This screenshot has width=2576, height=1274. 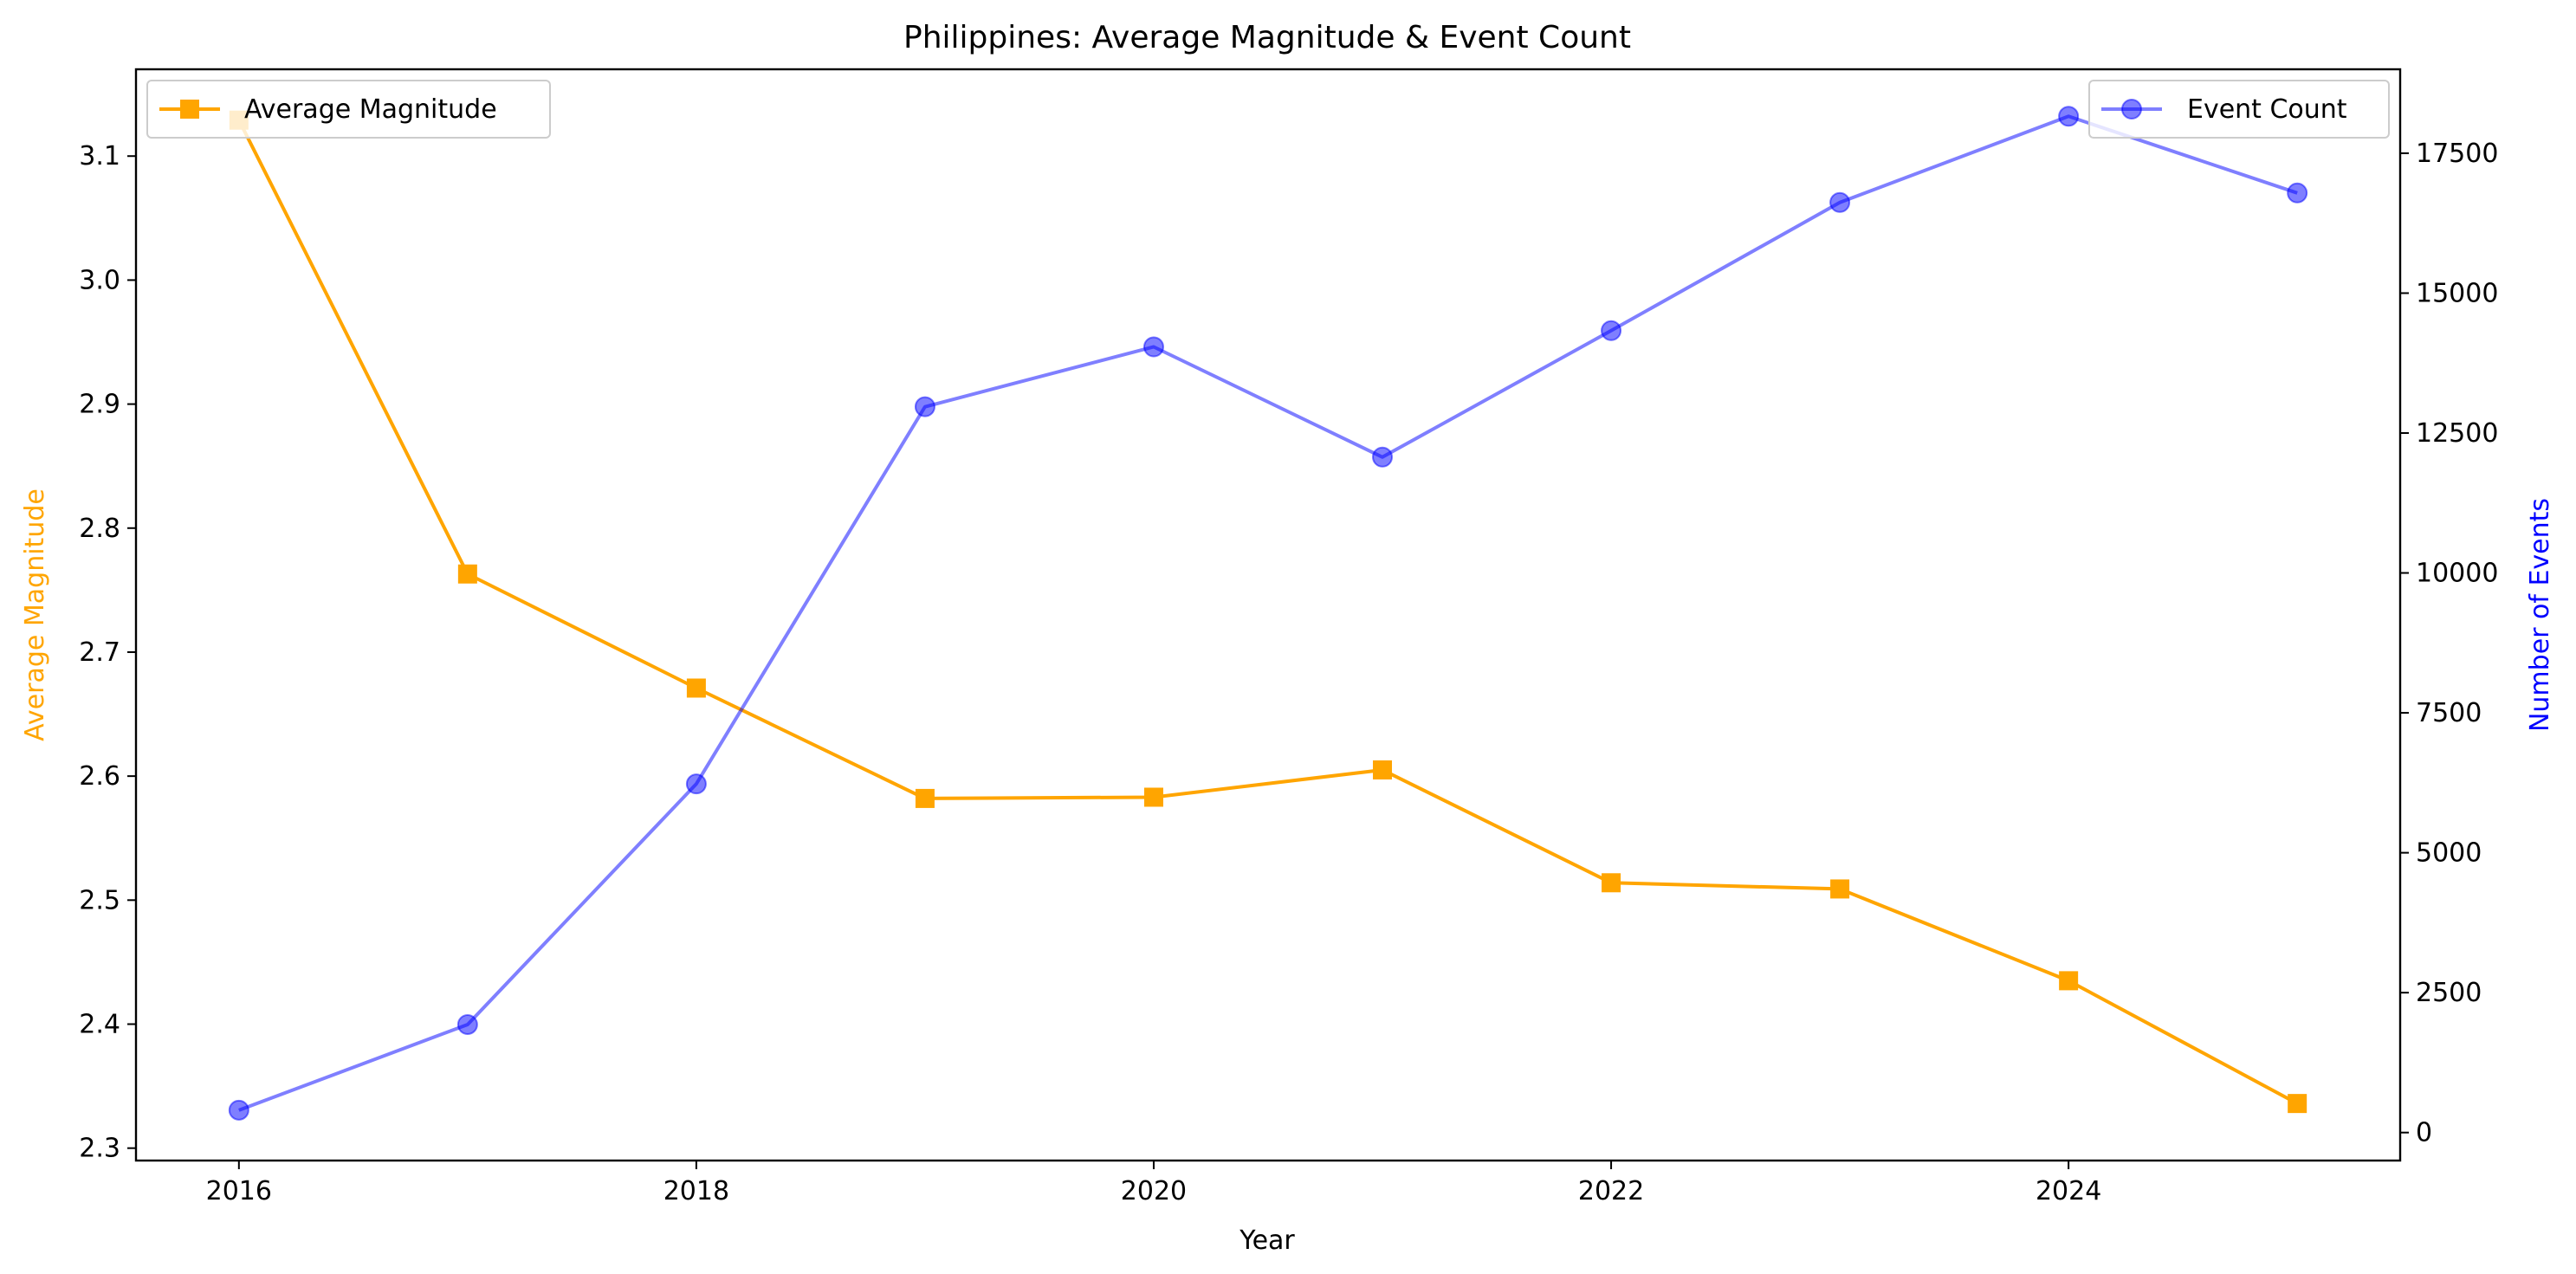 I want to click on y-right-tick-label: 17500, so click(x=2457, y=154).